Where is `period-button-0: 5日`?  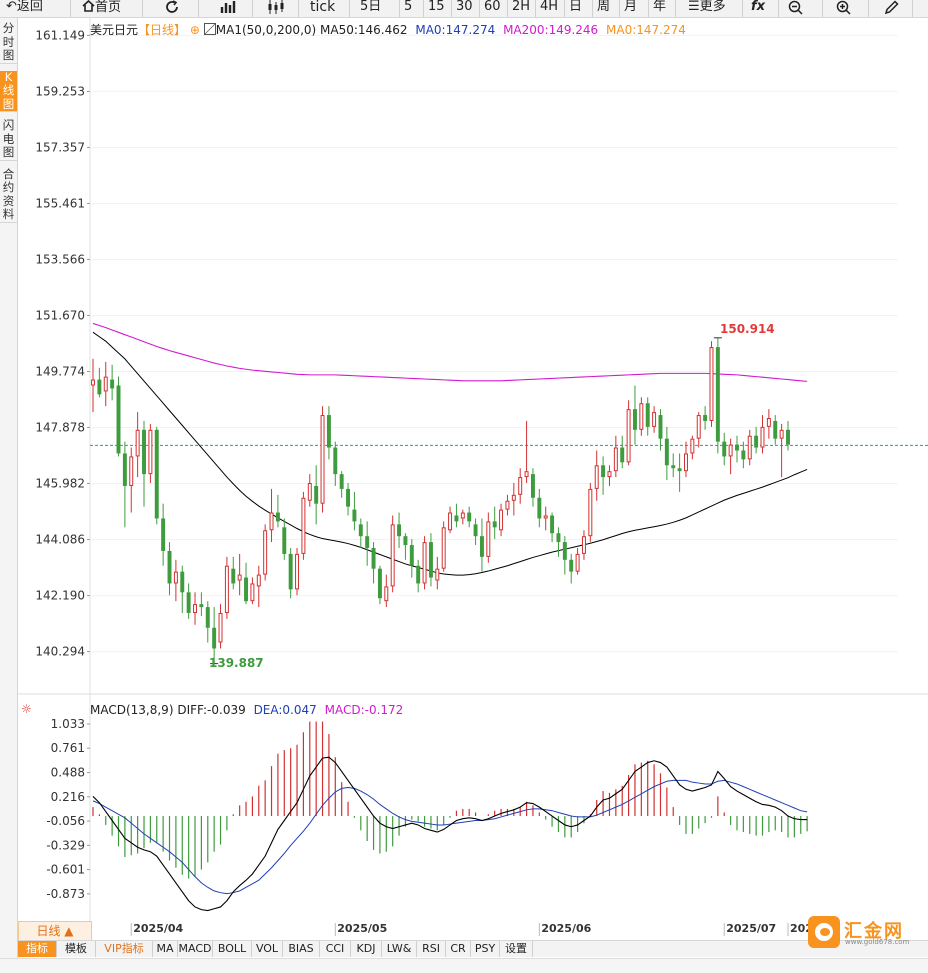
period-button-0: 5日 is located at coordinates (371, 7).